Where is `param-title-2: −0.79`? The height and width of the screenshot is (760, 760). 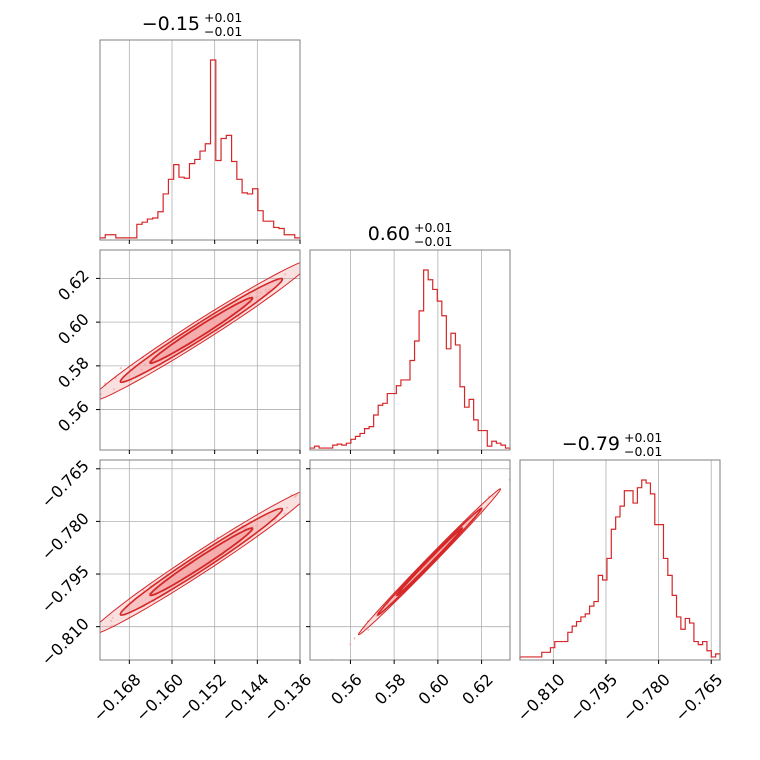 param-title-2: −0.79 is located at coordinates (591, 444).